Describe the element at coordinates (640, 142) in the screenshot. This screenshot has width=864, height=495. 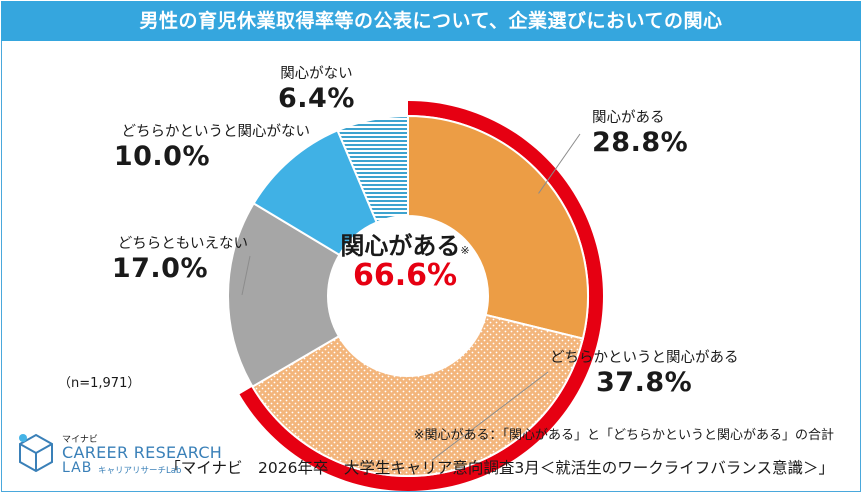
I see `slice-value: 28.8%` at that location.